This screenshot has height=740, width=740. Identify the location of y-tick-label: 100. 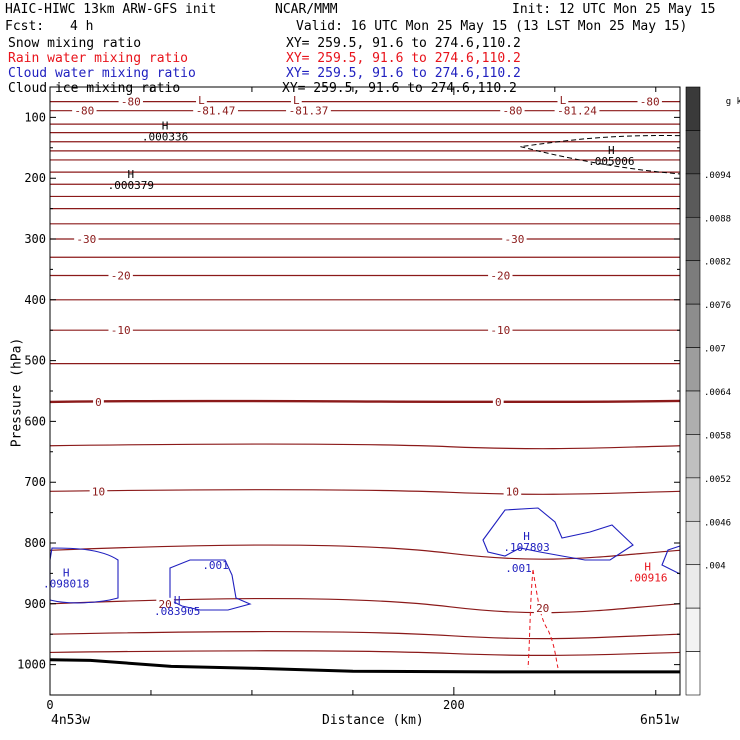
(35, 117).